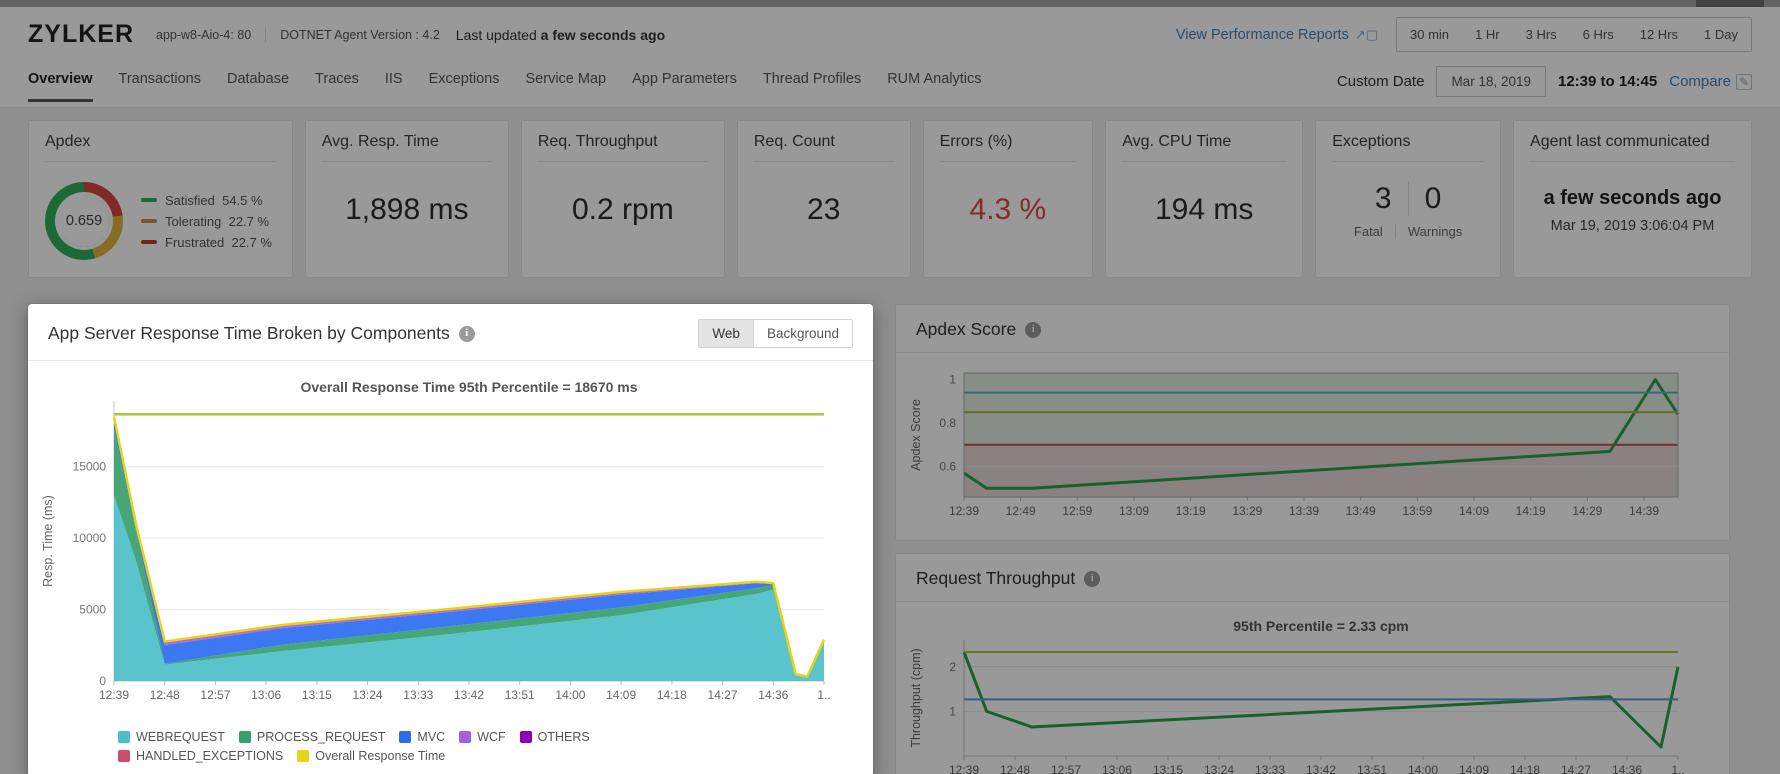 This screenshot has width=1780, height=774. Describe the element at coordinates (1474, 511) in the screenshot. I see `svg-text: 14:09` at that location.